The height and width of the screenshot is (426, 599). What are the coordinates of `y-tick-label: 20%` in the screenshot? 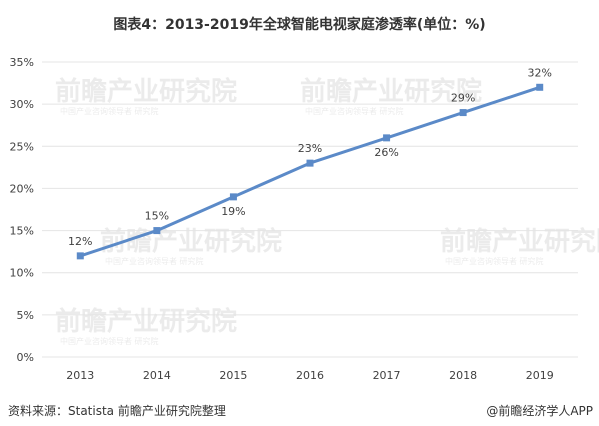 It's located at (22, 188).